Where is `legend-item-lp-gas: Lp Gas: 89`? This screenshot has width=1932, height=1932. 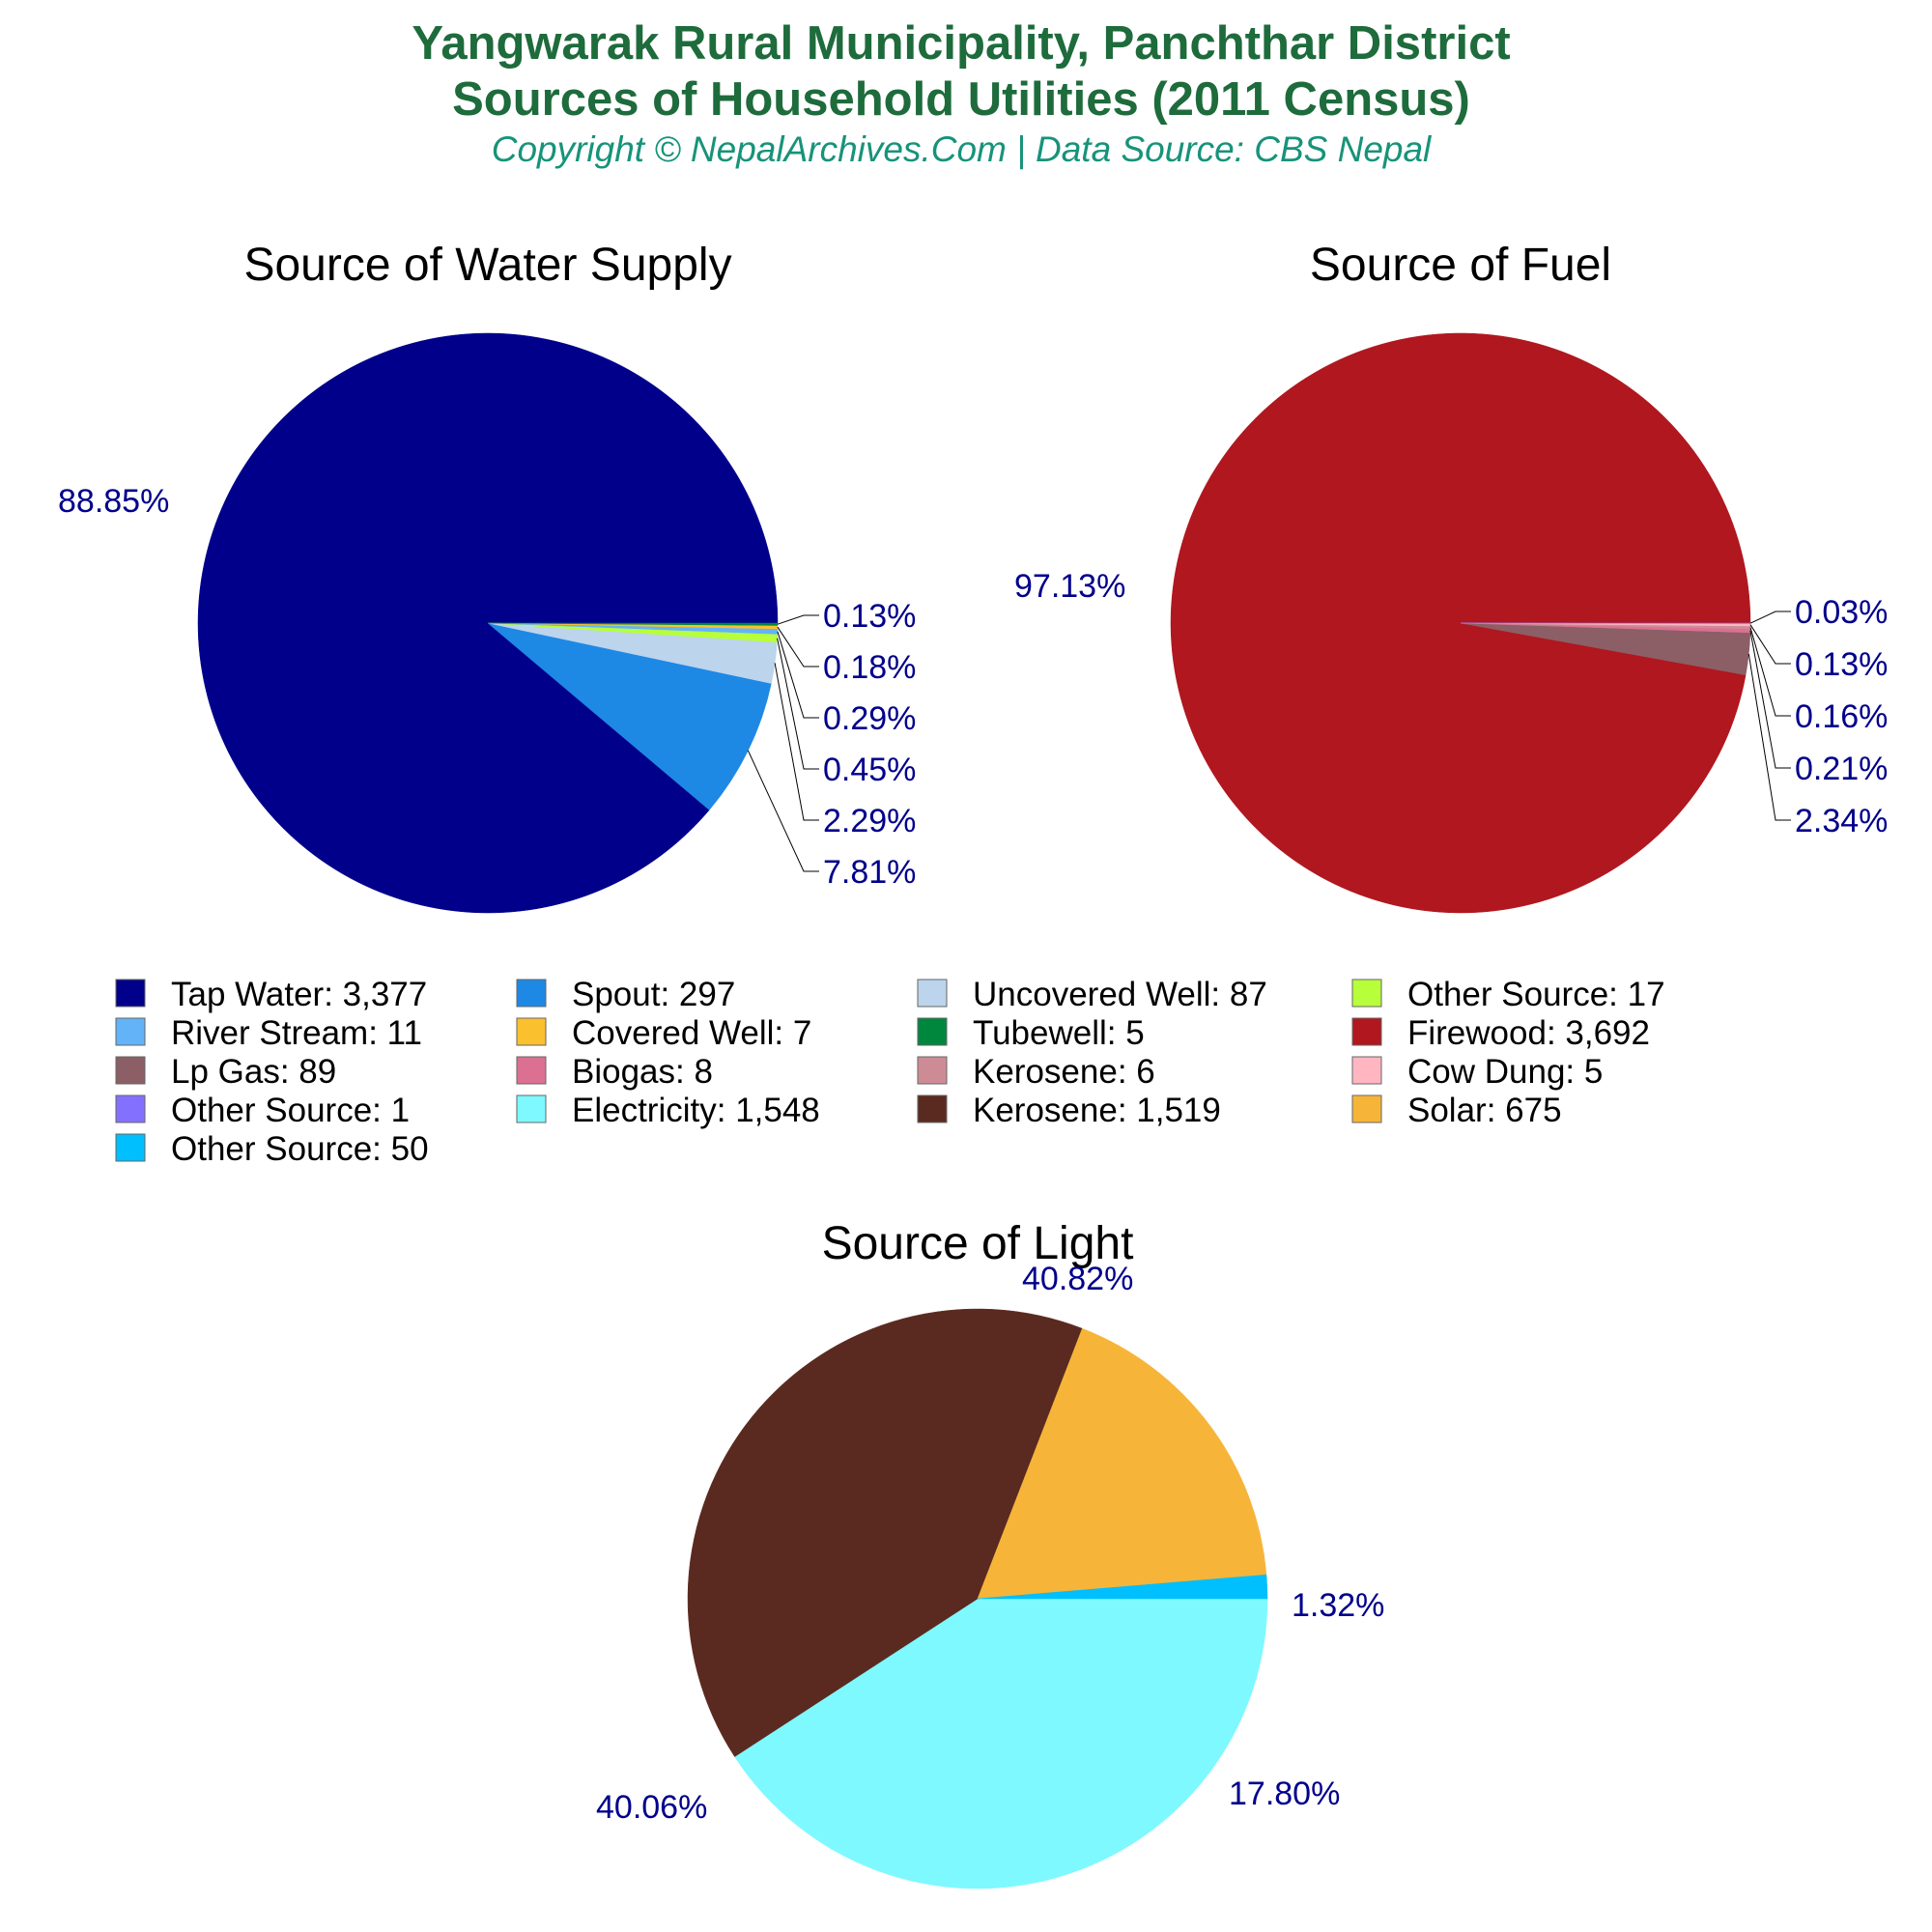 legend-item-lp-gas: Lp Gas: 89 is located at coordinates (225, 1072).